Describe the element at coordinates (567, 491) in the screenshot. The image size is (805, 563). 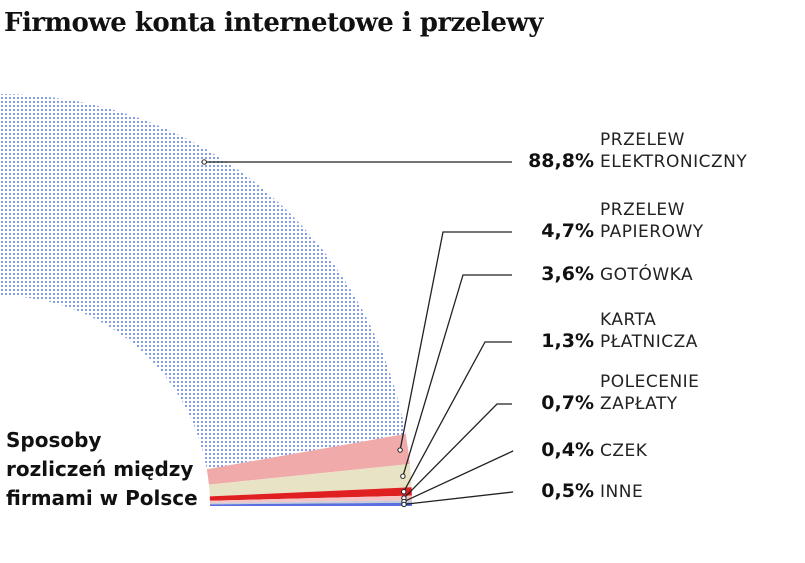
I see `value-label-7: 0,5%` at that location.